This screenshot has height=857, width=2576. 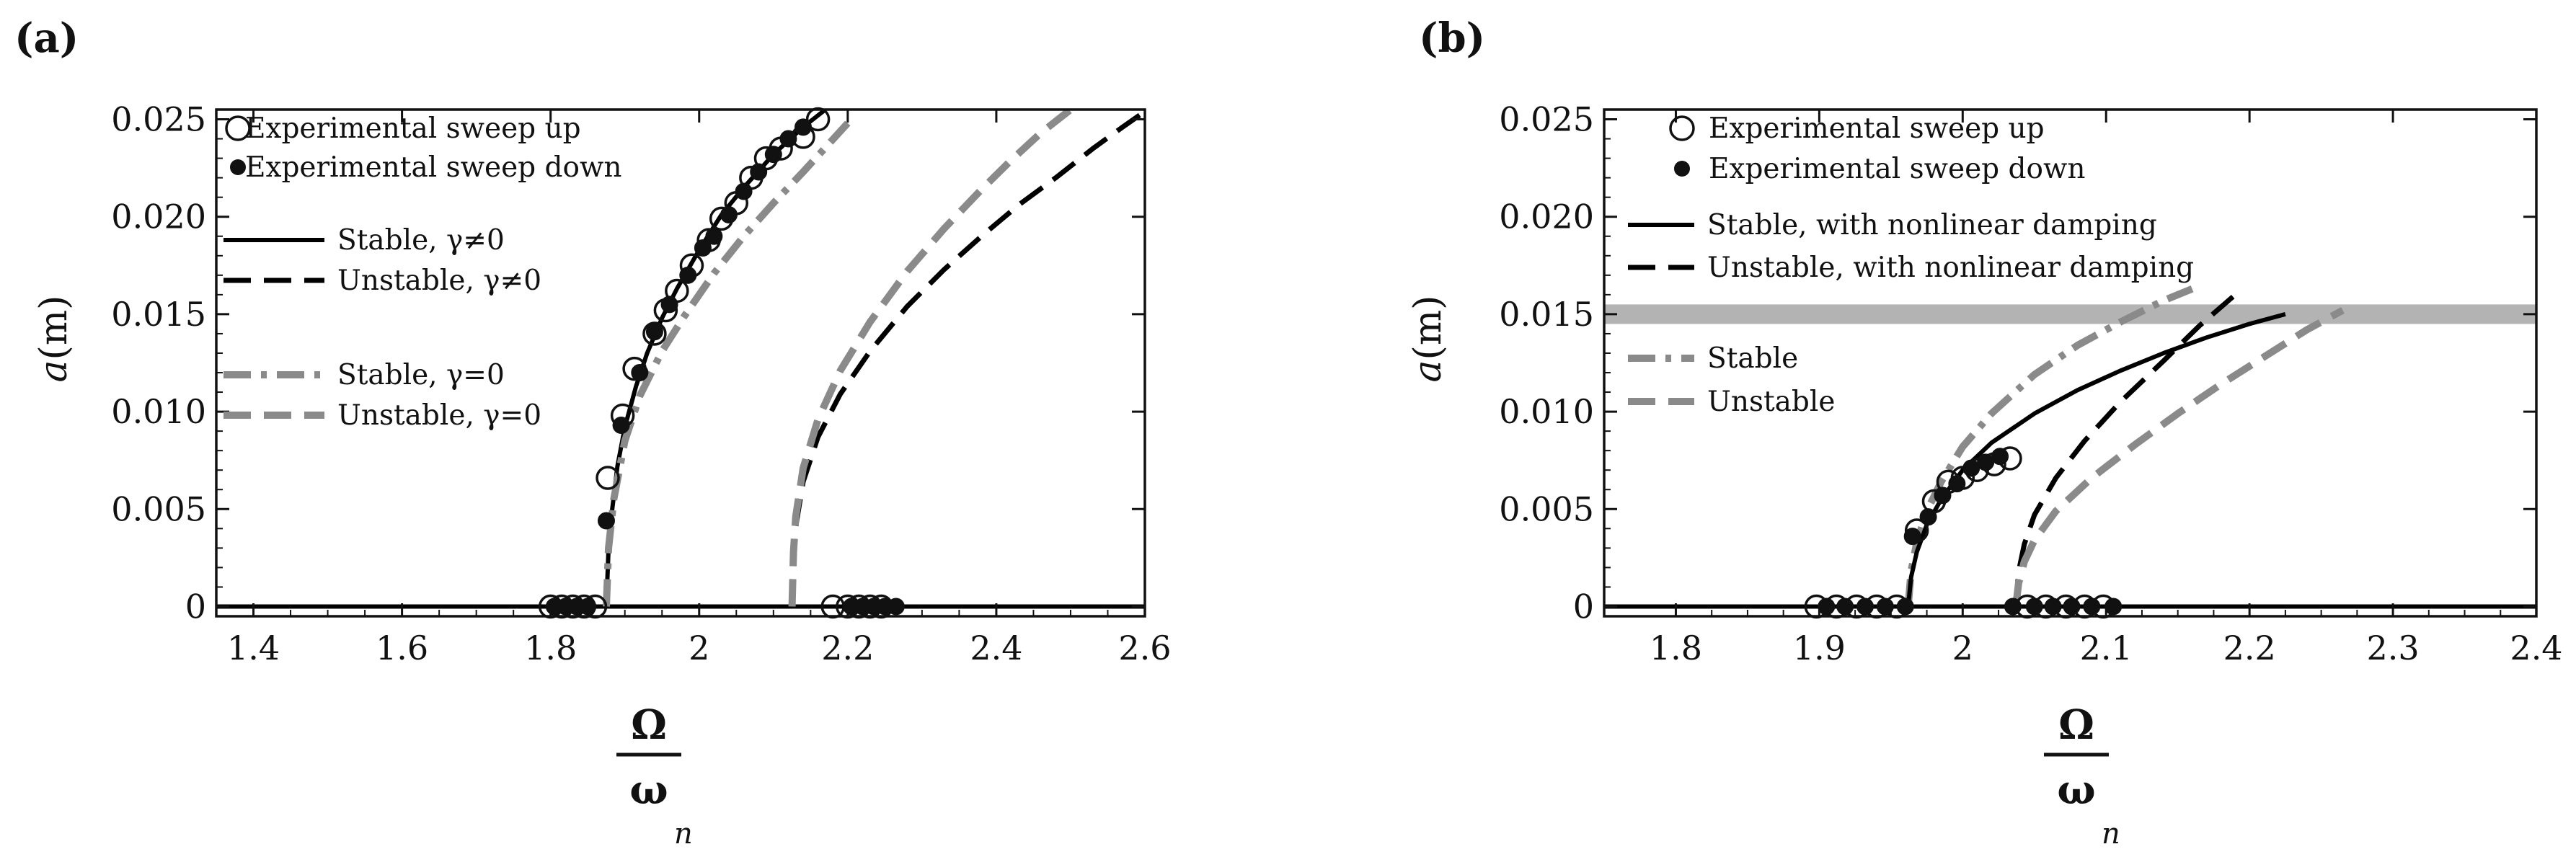 What do you see at coordinates (402, 648) in the screenshot?
I see `x-tick-label: 1.6` at bounding box center [402, 648].